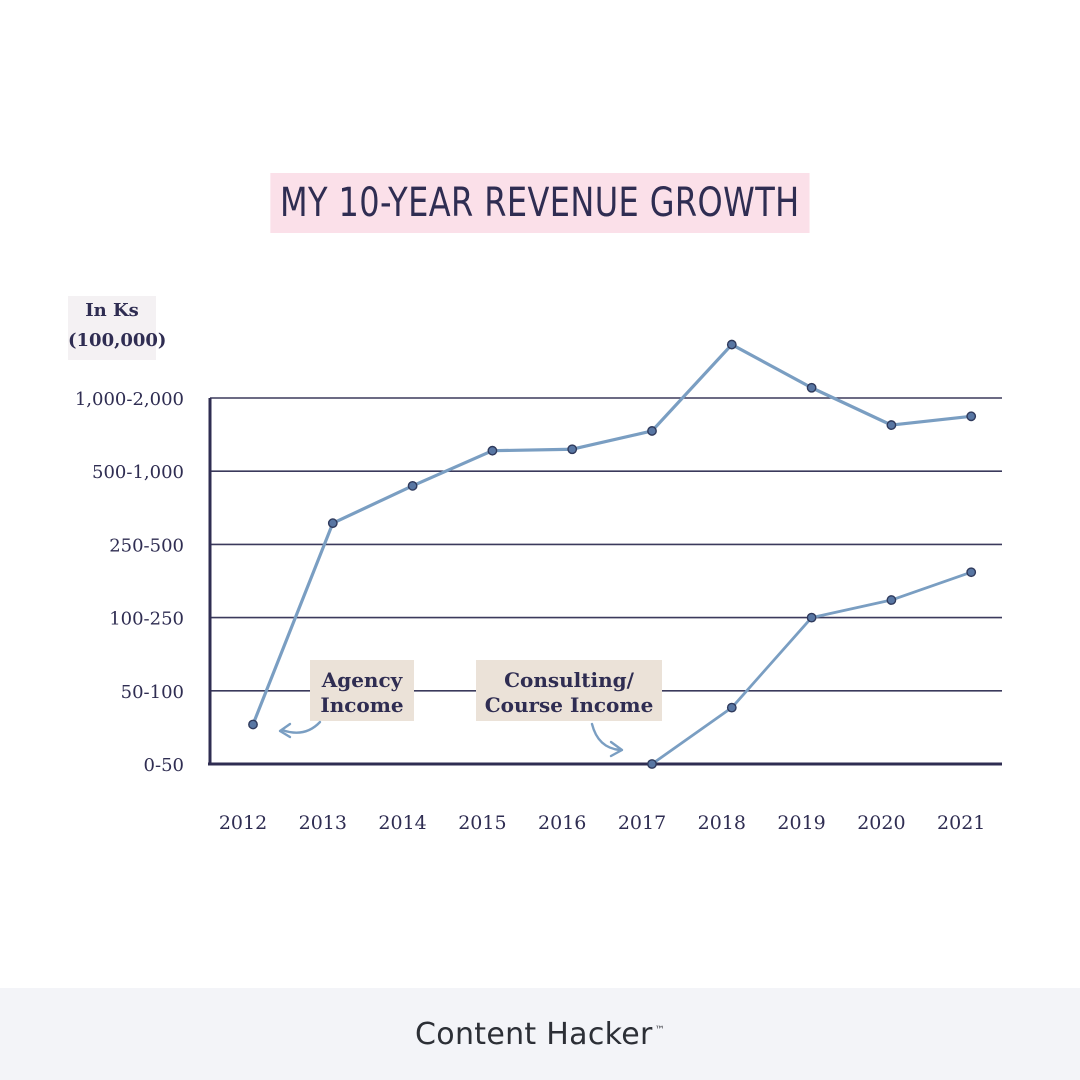 This screenshot has height=1080, width=1080. What do you see at coordinates (152, 692) in the screenshot?
I see `y-tick-label: 50-100` at bounding box center [152, 692].